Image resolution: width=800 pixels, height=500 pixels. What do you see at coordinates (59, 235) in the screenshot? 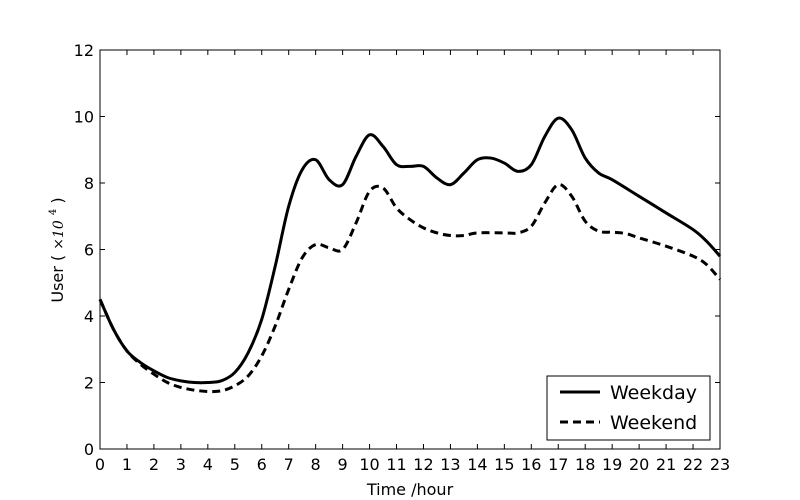
I see `y-axis-label-unit: ×10` at bounding box center [59, 235].